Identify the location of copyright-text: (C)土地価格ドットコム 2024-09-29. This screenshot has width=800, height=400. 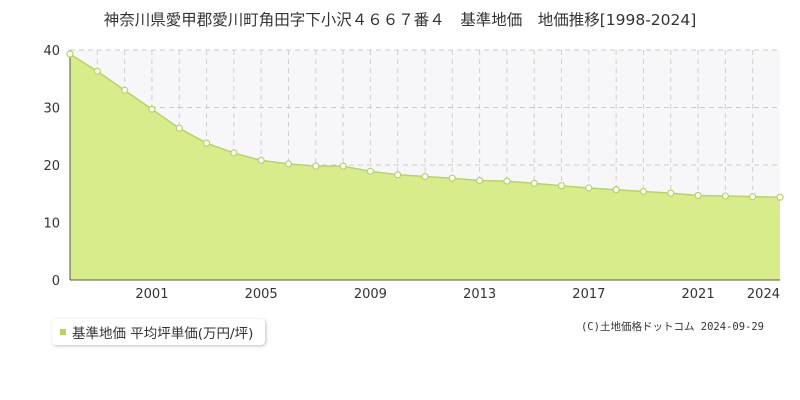
(672, 327).